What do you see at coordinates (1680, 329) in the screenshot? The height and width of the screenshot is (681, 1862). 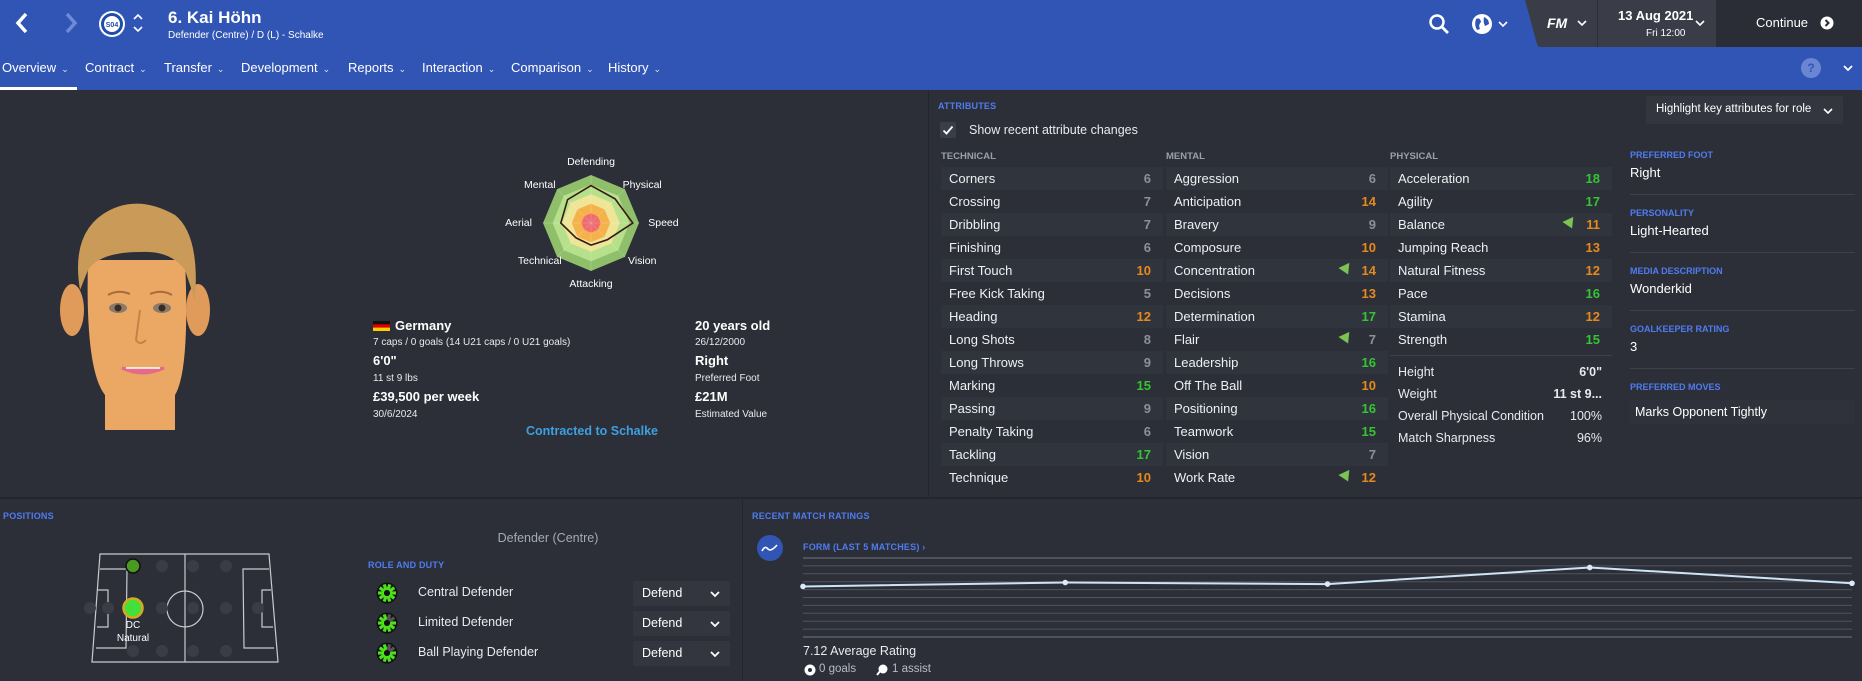 I see `goalkeeper-rating-label: GOALKEEPER RATING` at bounding box center [1680, 329].